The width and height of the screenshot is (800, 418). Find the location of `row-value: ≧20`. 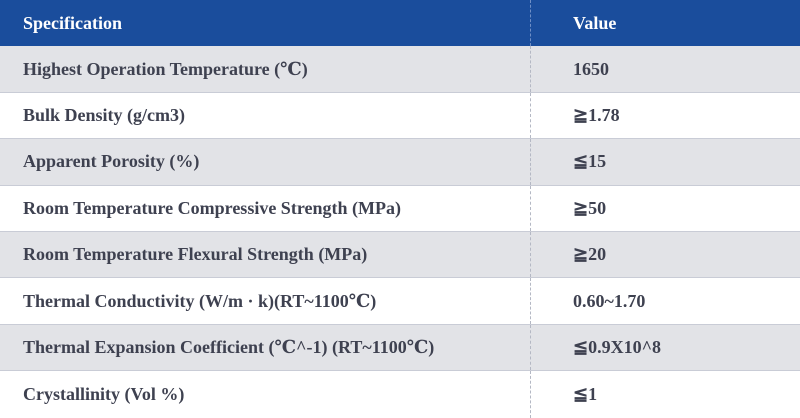

row-value: ≧20 is located at coordinates (590, 254).